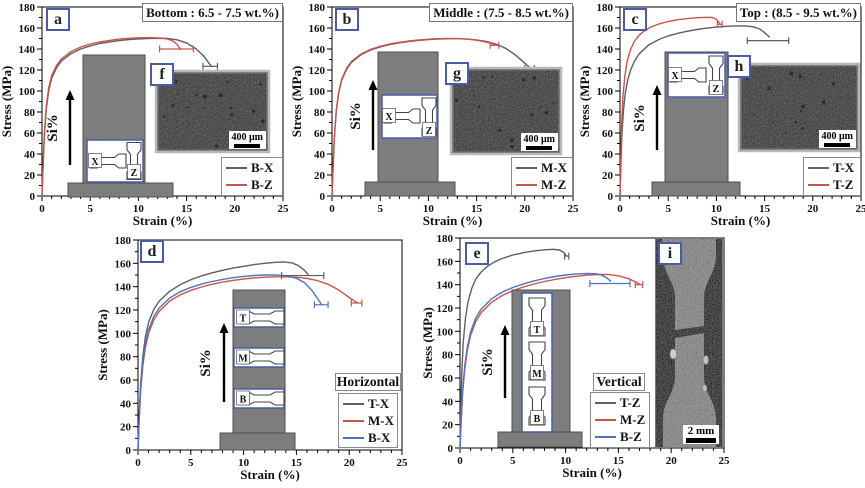 This screenshot has width=865, height=488. What do you see at coordinates (247, 137) in the screenshot?
I see `scale-bar-label: 400 μm` at bounding box center [247, 137].